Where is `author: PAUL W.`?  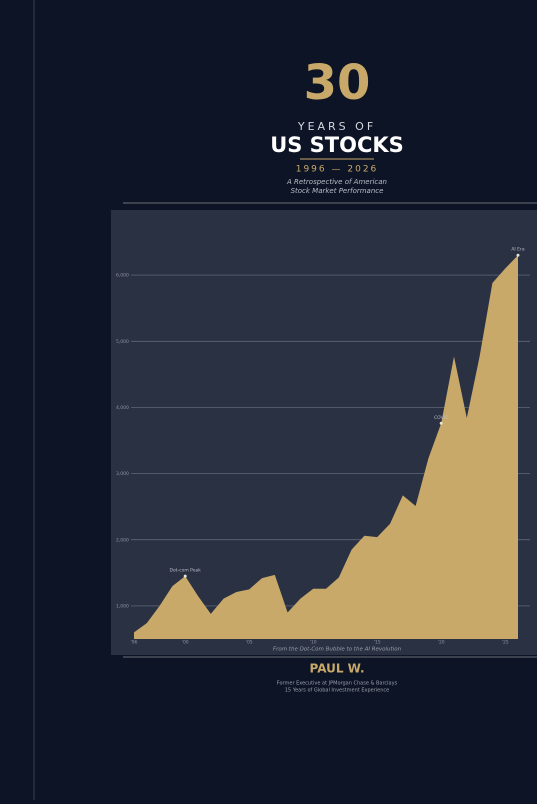
author: PAUL W. is located at coordinates (337, 669).